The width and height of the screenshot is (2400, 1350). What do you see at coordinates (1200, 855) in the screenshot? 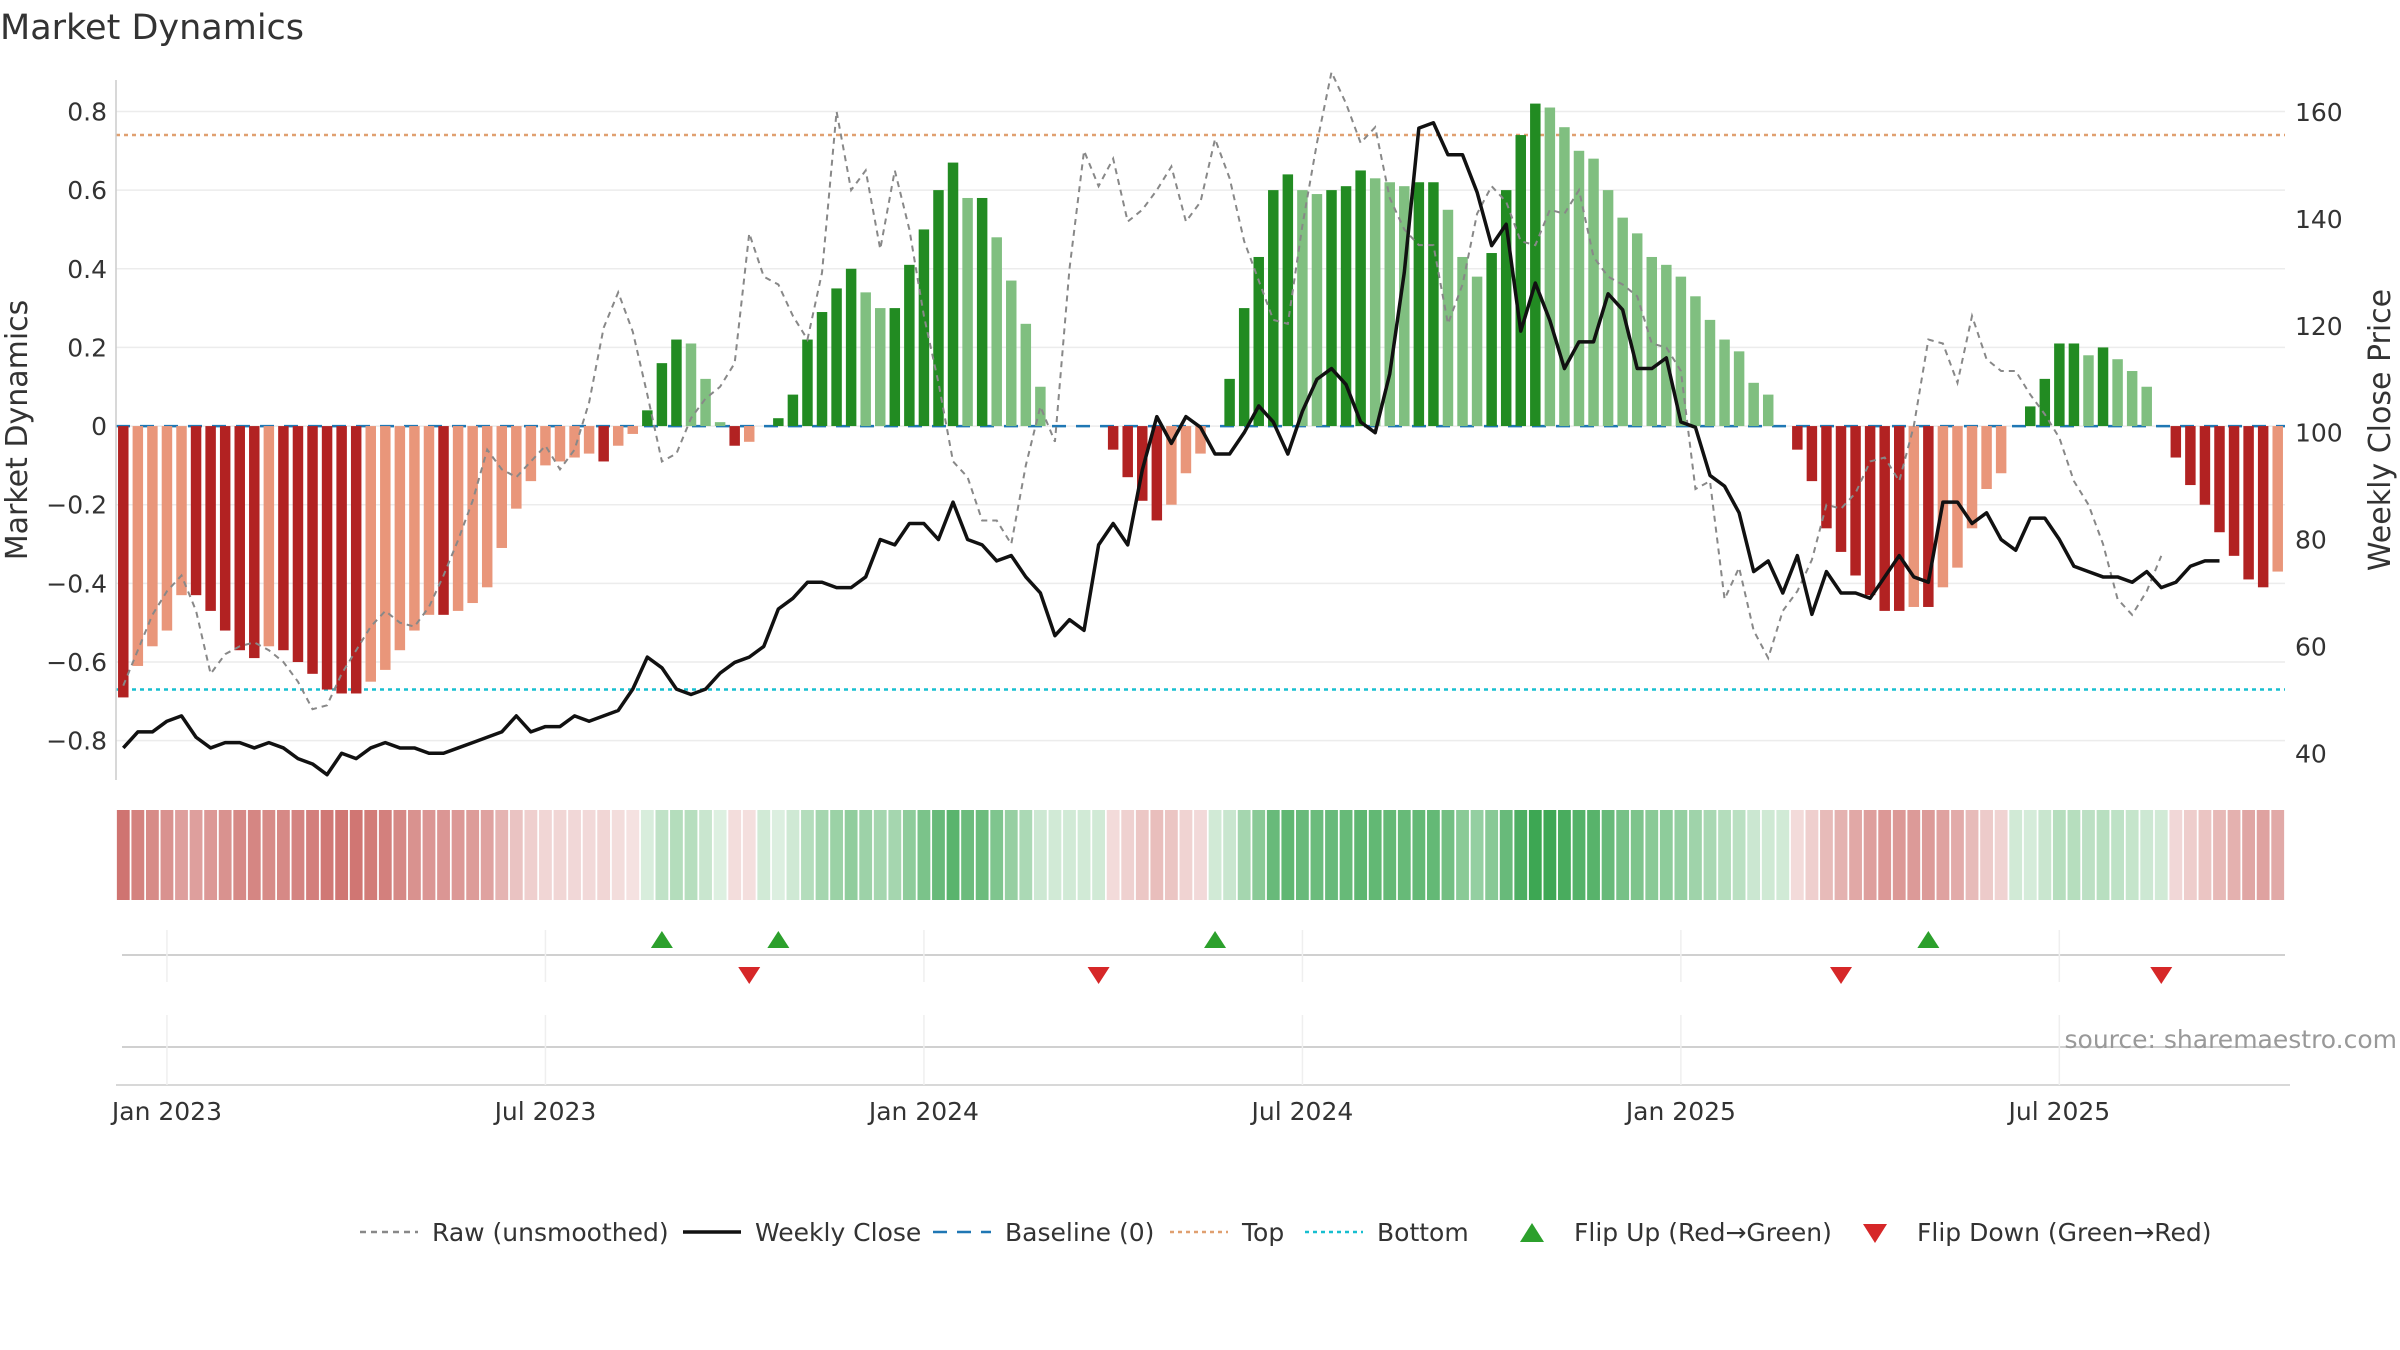
I see `regime-strip` at bounding box center [1200, 855].